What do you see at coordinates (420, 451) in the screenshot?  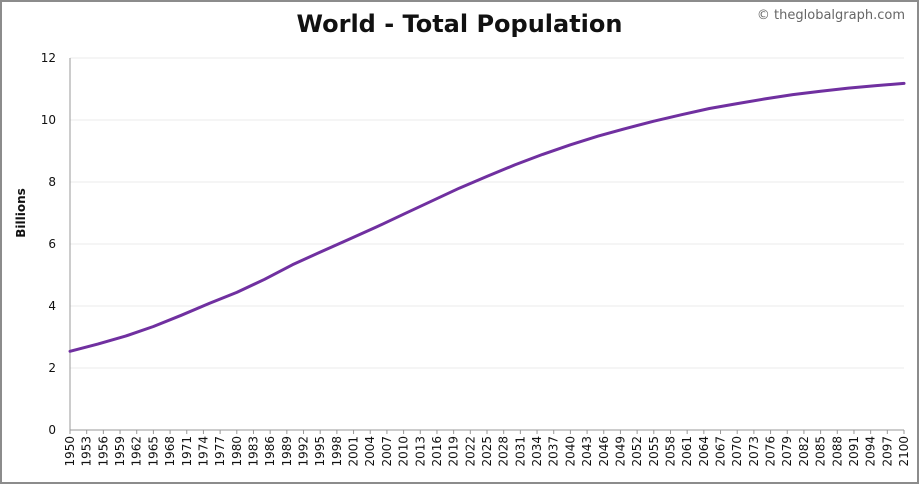 I see `x-tick-label: 2013` at bounding box center [420, 451].